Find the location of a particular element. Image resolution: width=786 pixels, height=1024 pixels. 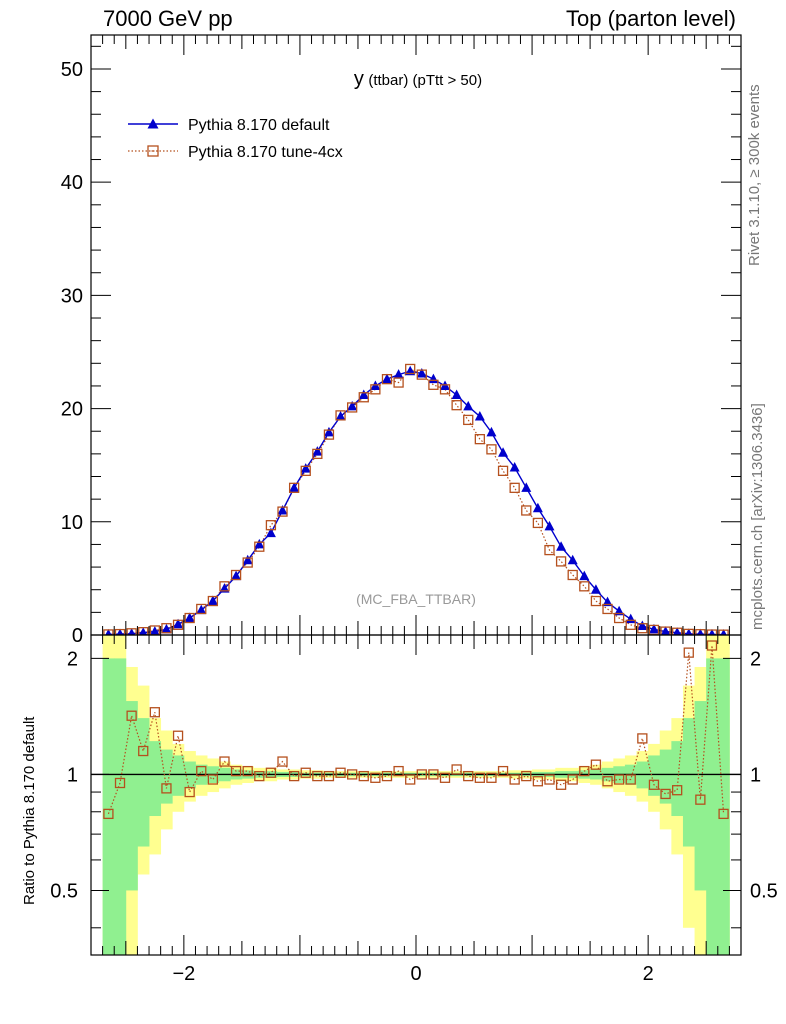

legend-square-icon is located at coordinates (153, 151).